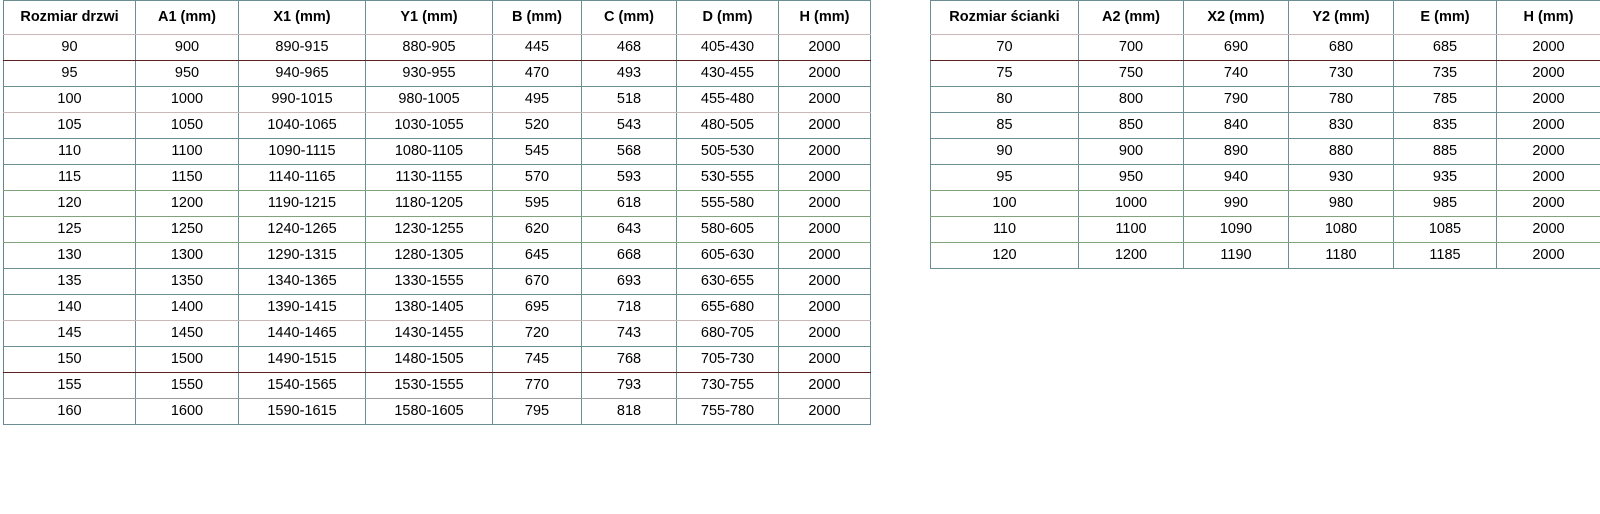 The image size is (1600, 514). I want to click on cell: 1450, so click(187, 333).